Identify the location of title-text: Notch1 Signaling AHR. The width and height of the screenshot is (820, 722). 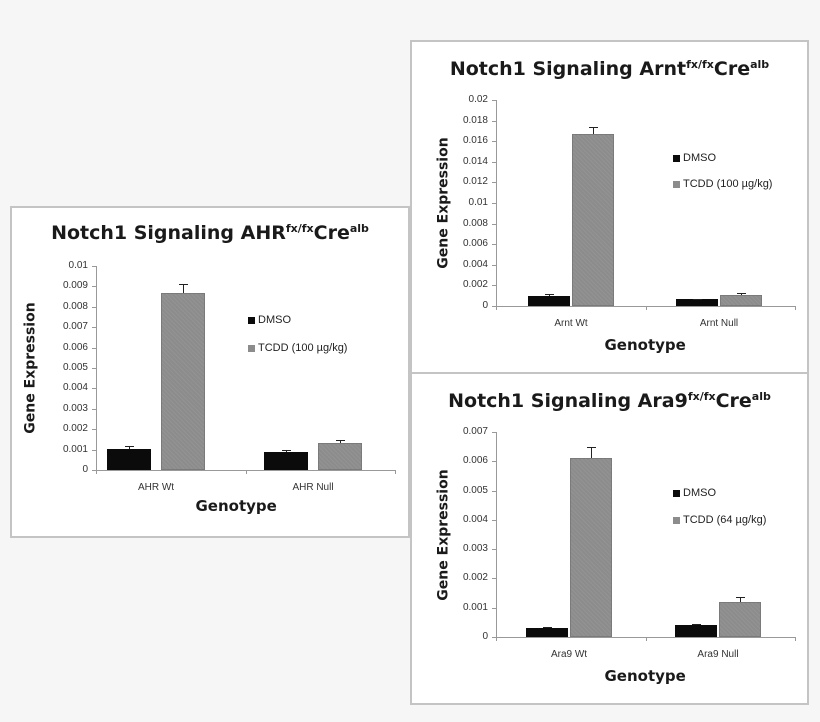
(168, 233).